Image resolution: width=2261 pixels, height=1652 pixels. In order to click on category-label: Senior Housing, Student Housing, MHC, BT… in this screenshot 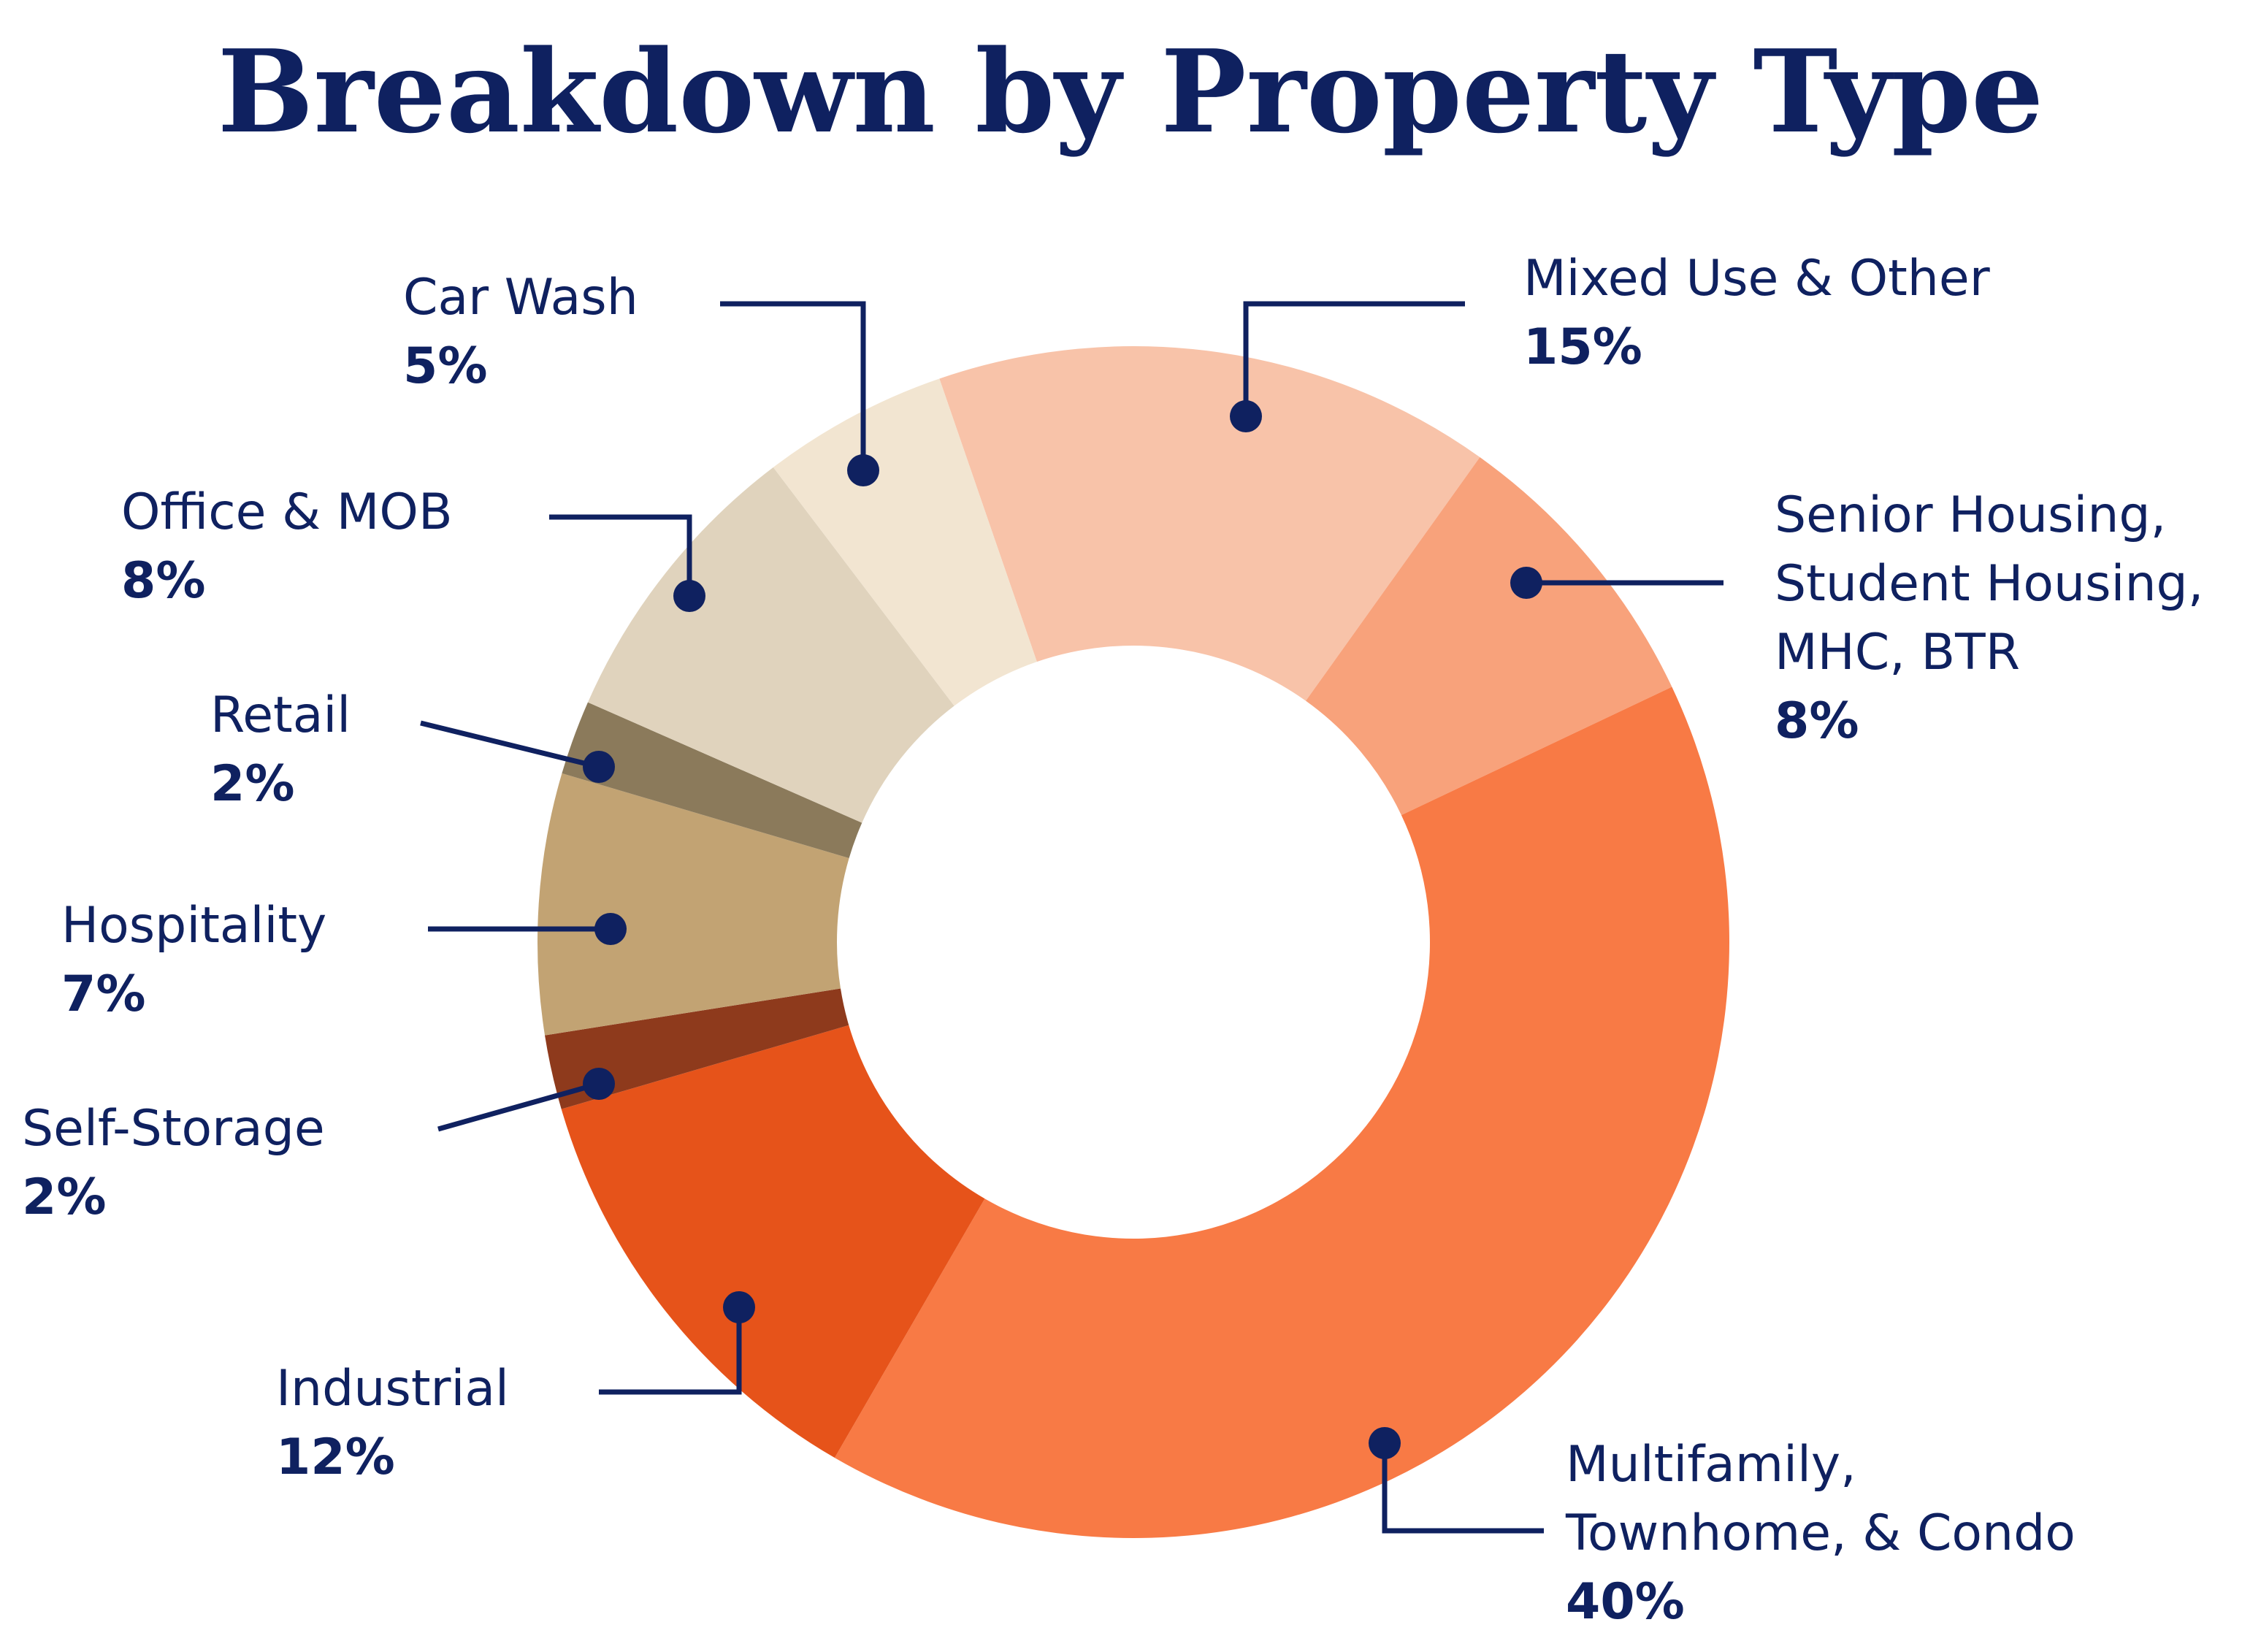, I will do `click(1989, 584)`.